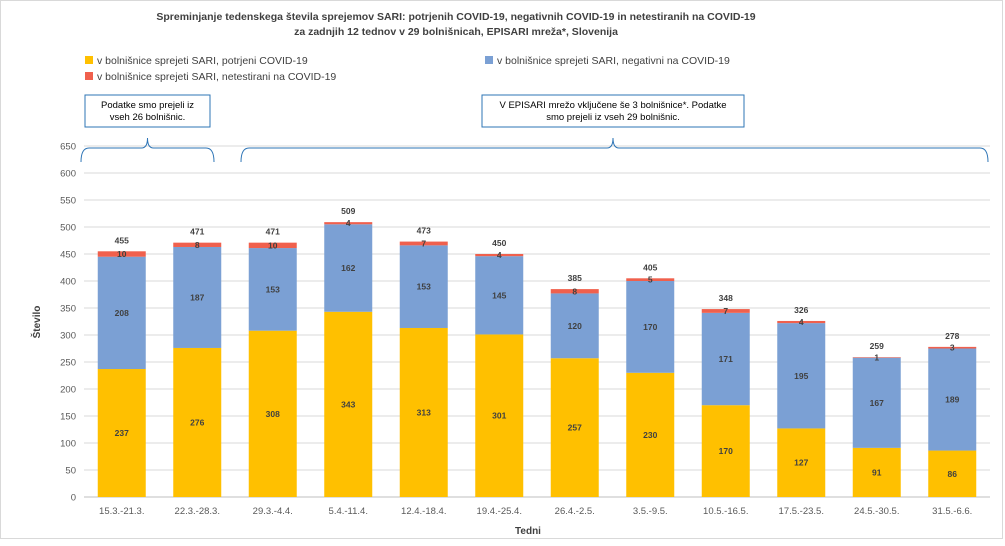 The width and height of the screenshot is (1005, 546). Describe the element at coordinates (121, 511) in the screenshot. I see `x-tick-label: 15.3.-21.3.` at that location.